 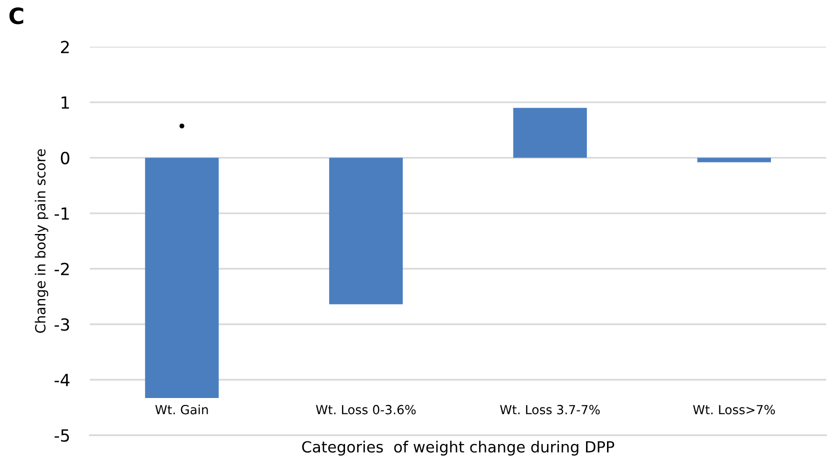 What do you see at coordinates (41, 241) in the screenshot?
I see `y-axis-title: Change in body pain score` at bounding box center [41, 241].